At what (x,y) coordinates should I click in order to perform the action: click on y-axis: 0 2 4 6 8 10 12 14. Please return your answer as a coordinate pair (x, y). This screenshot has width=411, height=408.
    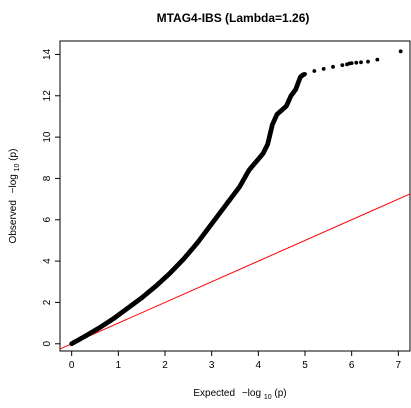
    Looking at the image, I should click on (51, 197).